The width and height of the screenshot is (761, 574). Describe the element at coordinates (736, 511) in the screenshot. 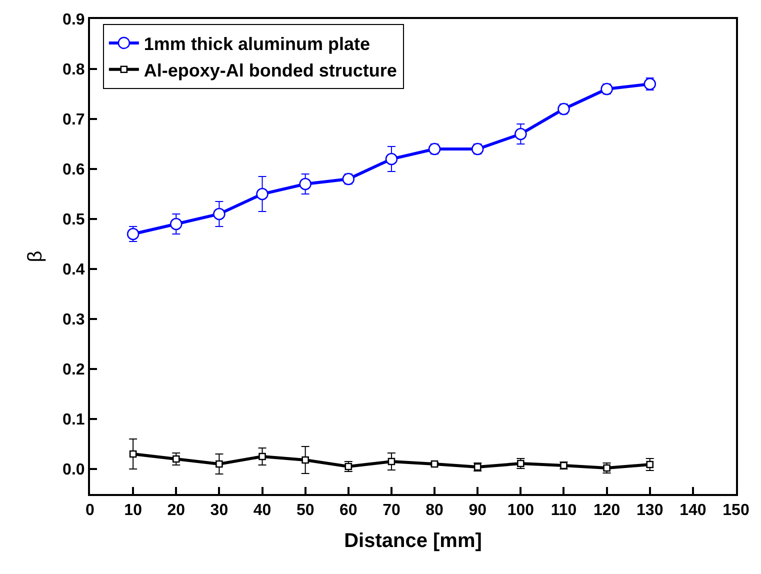

I see `x-tick-label: 150` at that location.